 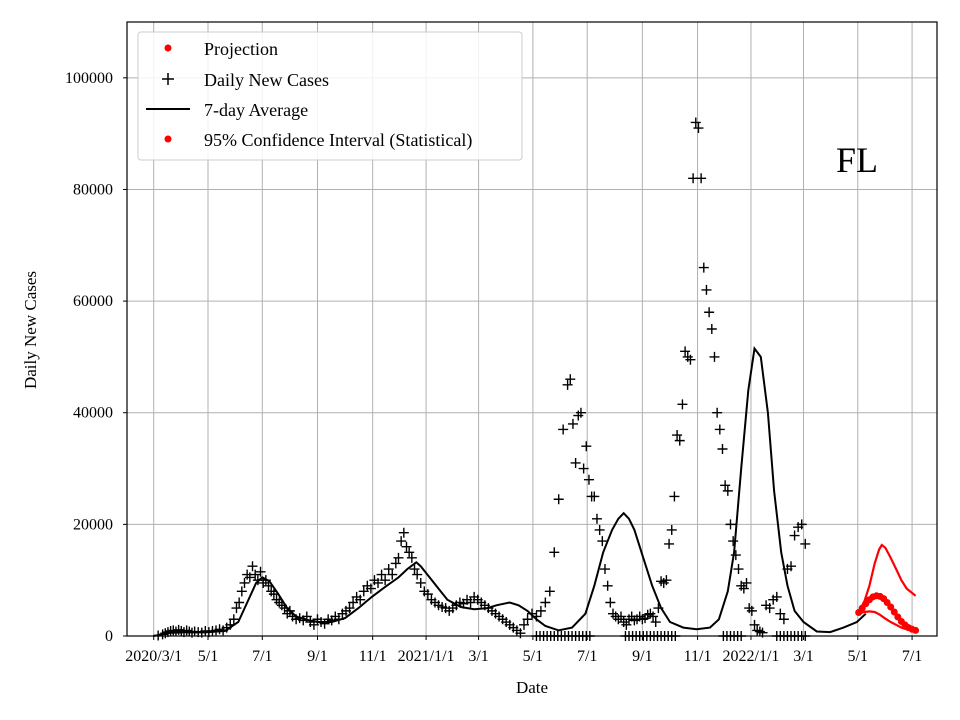 I want to click on x-tick-label: 2022/1/1, so click(x=751, y=656).